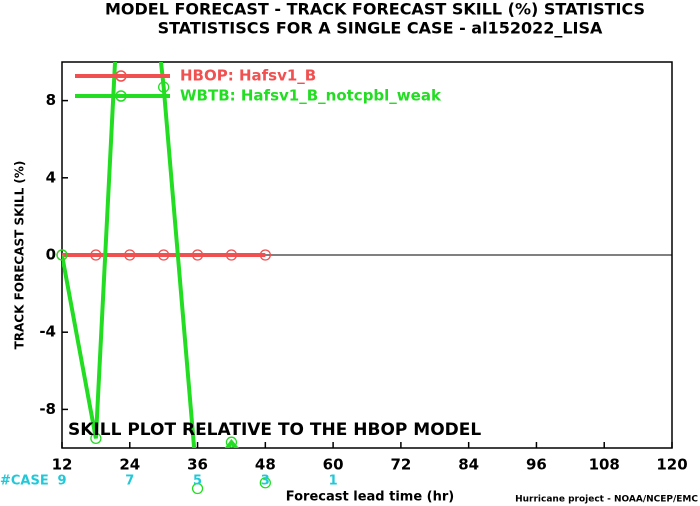 The width and height of the screenshot is (700, 506). Describe the element at coordinates (61, 481) in the screenshot. I see `case-count: 9` at that location.